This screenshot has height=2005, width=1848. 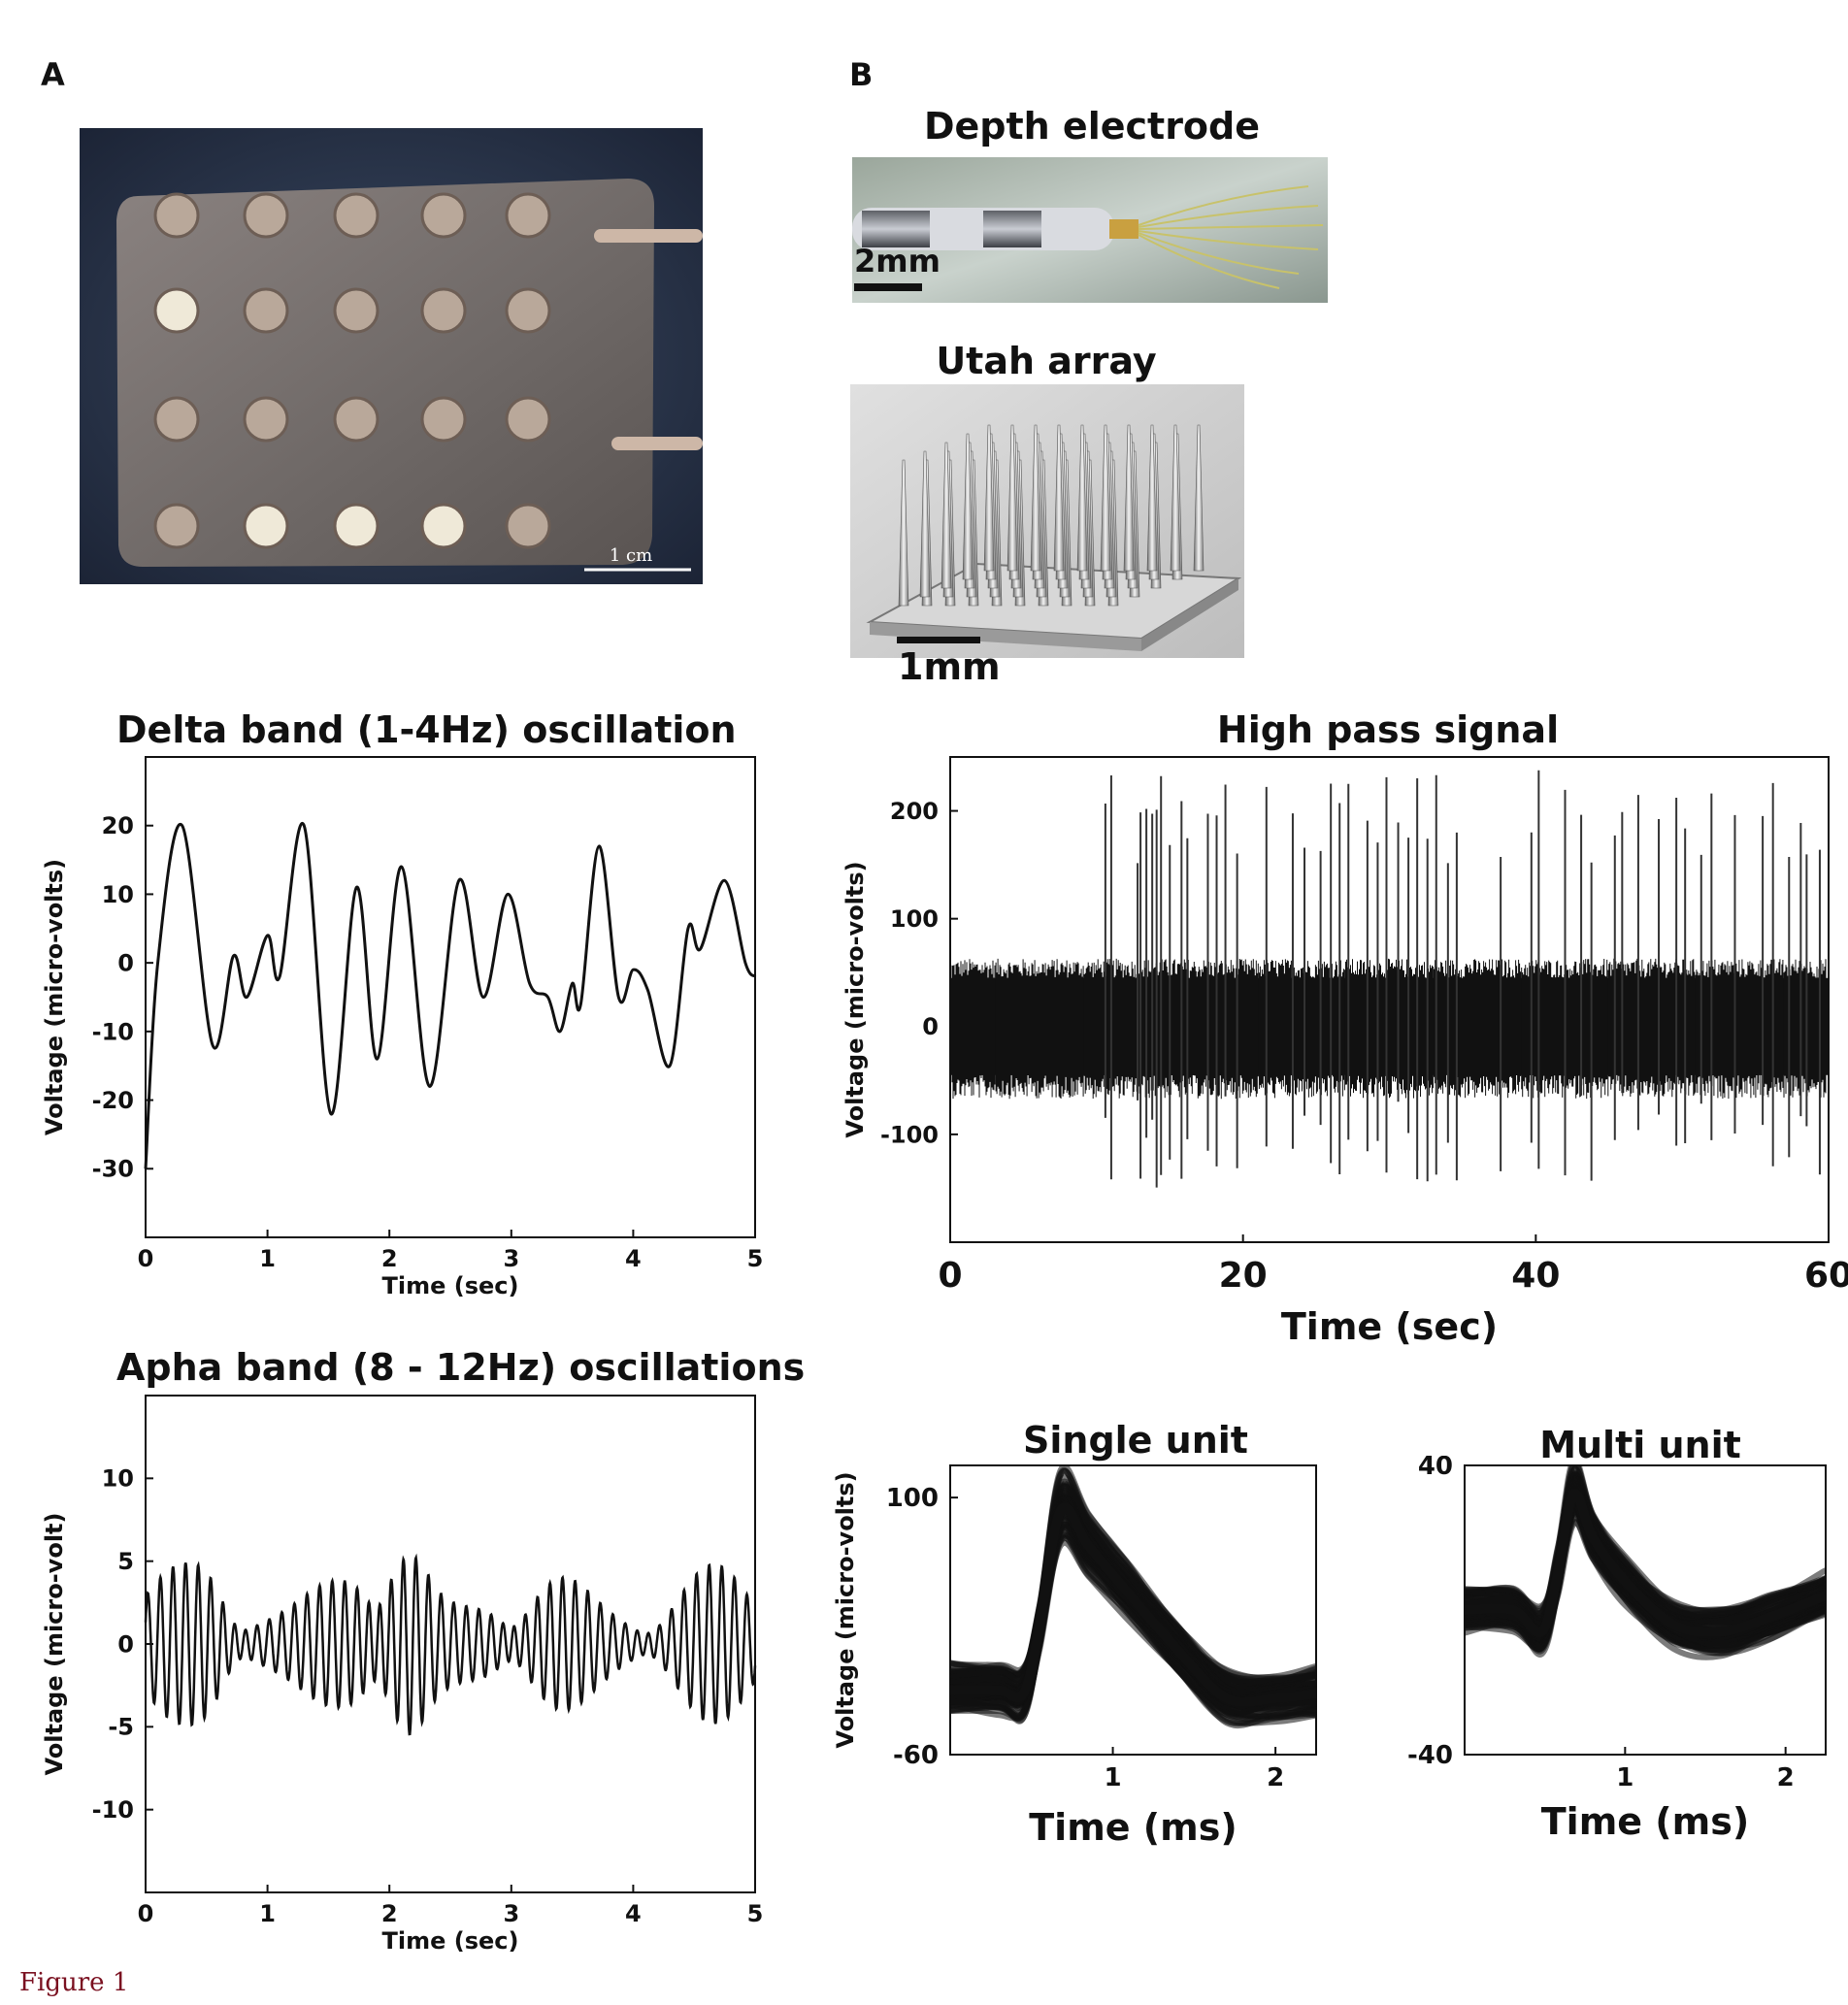 What do you see at coordinates (1090, 230) in the screenshot?
I see `depth-electrode-photo: 2mm` at bounding box center [1090, 230].